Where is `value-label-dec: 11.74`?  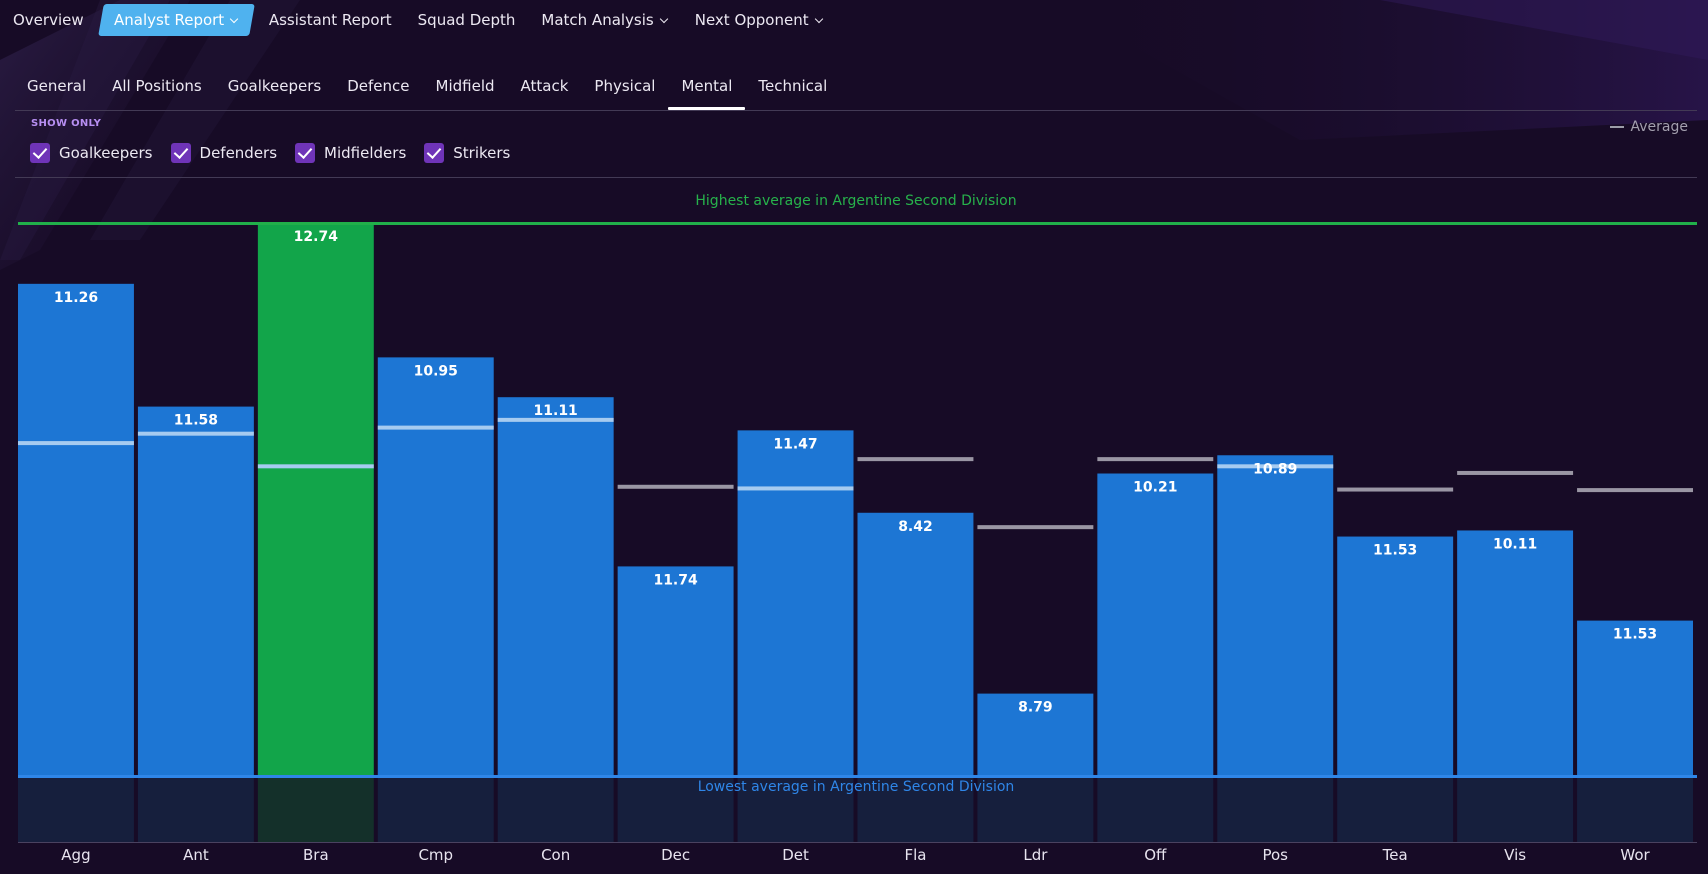 value-label-dec: 11.74 is located at coordinates (675, 580).